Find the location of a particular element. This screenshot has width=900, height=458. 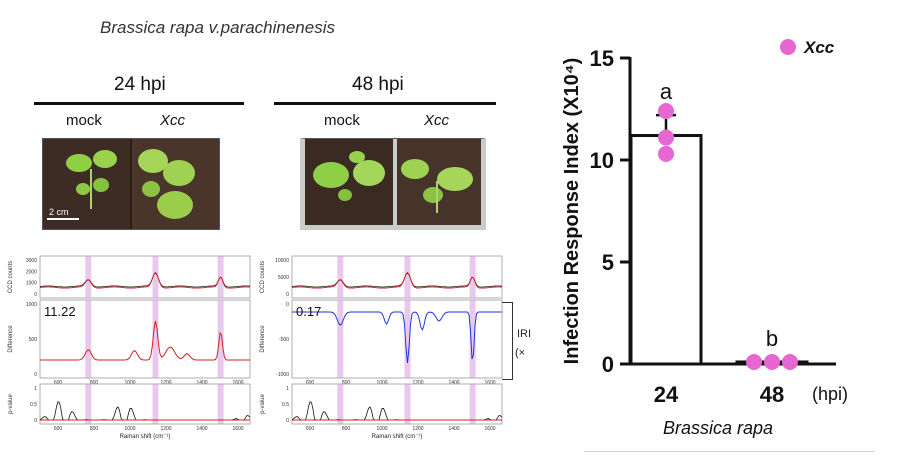

bottom-divider is located at coordinates (729, 451).